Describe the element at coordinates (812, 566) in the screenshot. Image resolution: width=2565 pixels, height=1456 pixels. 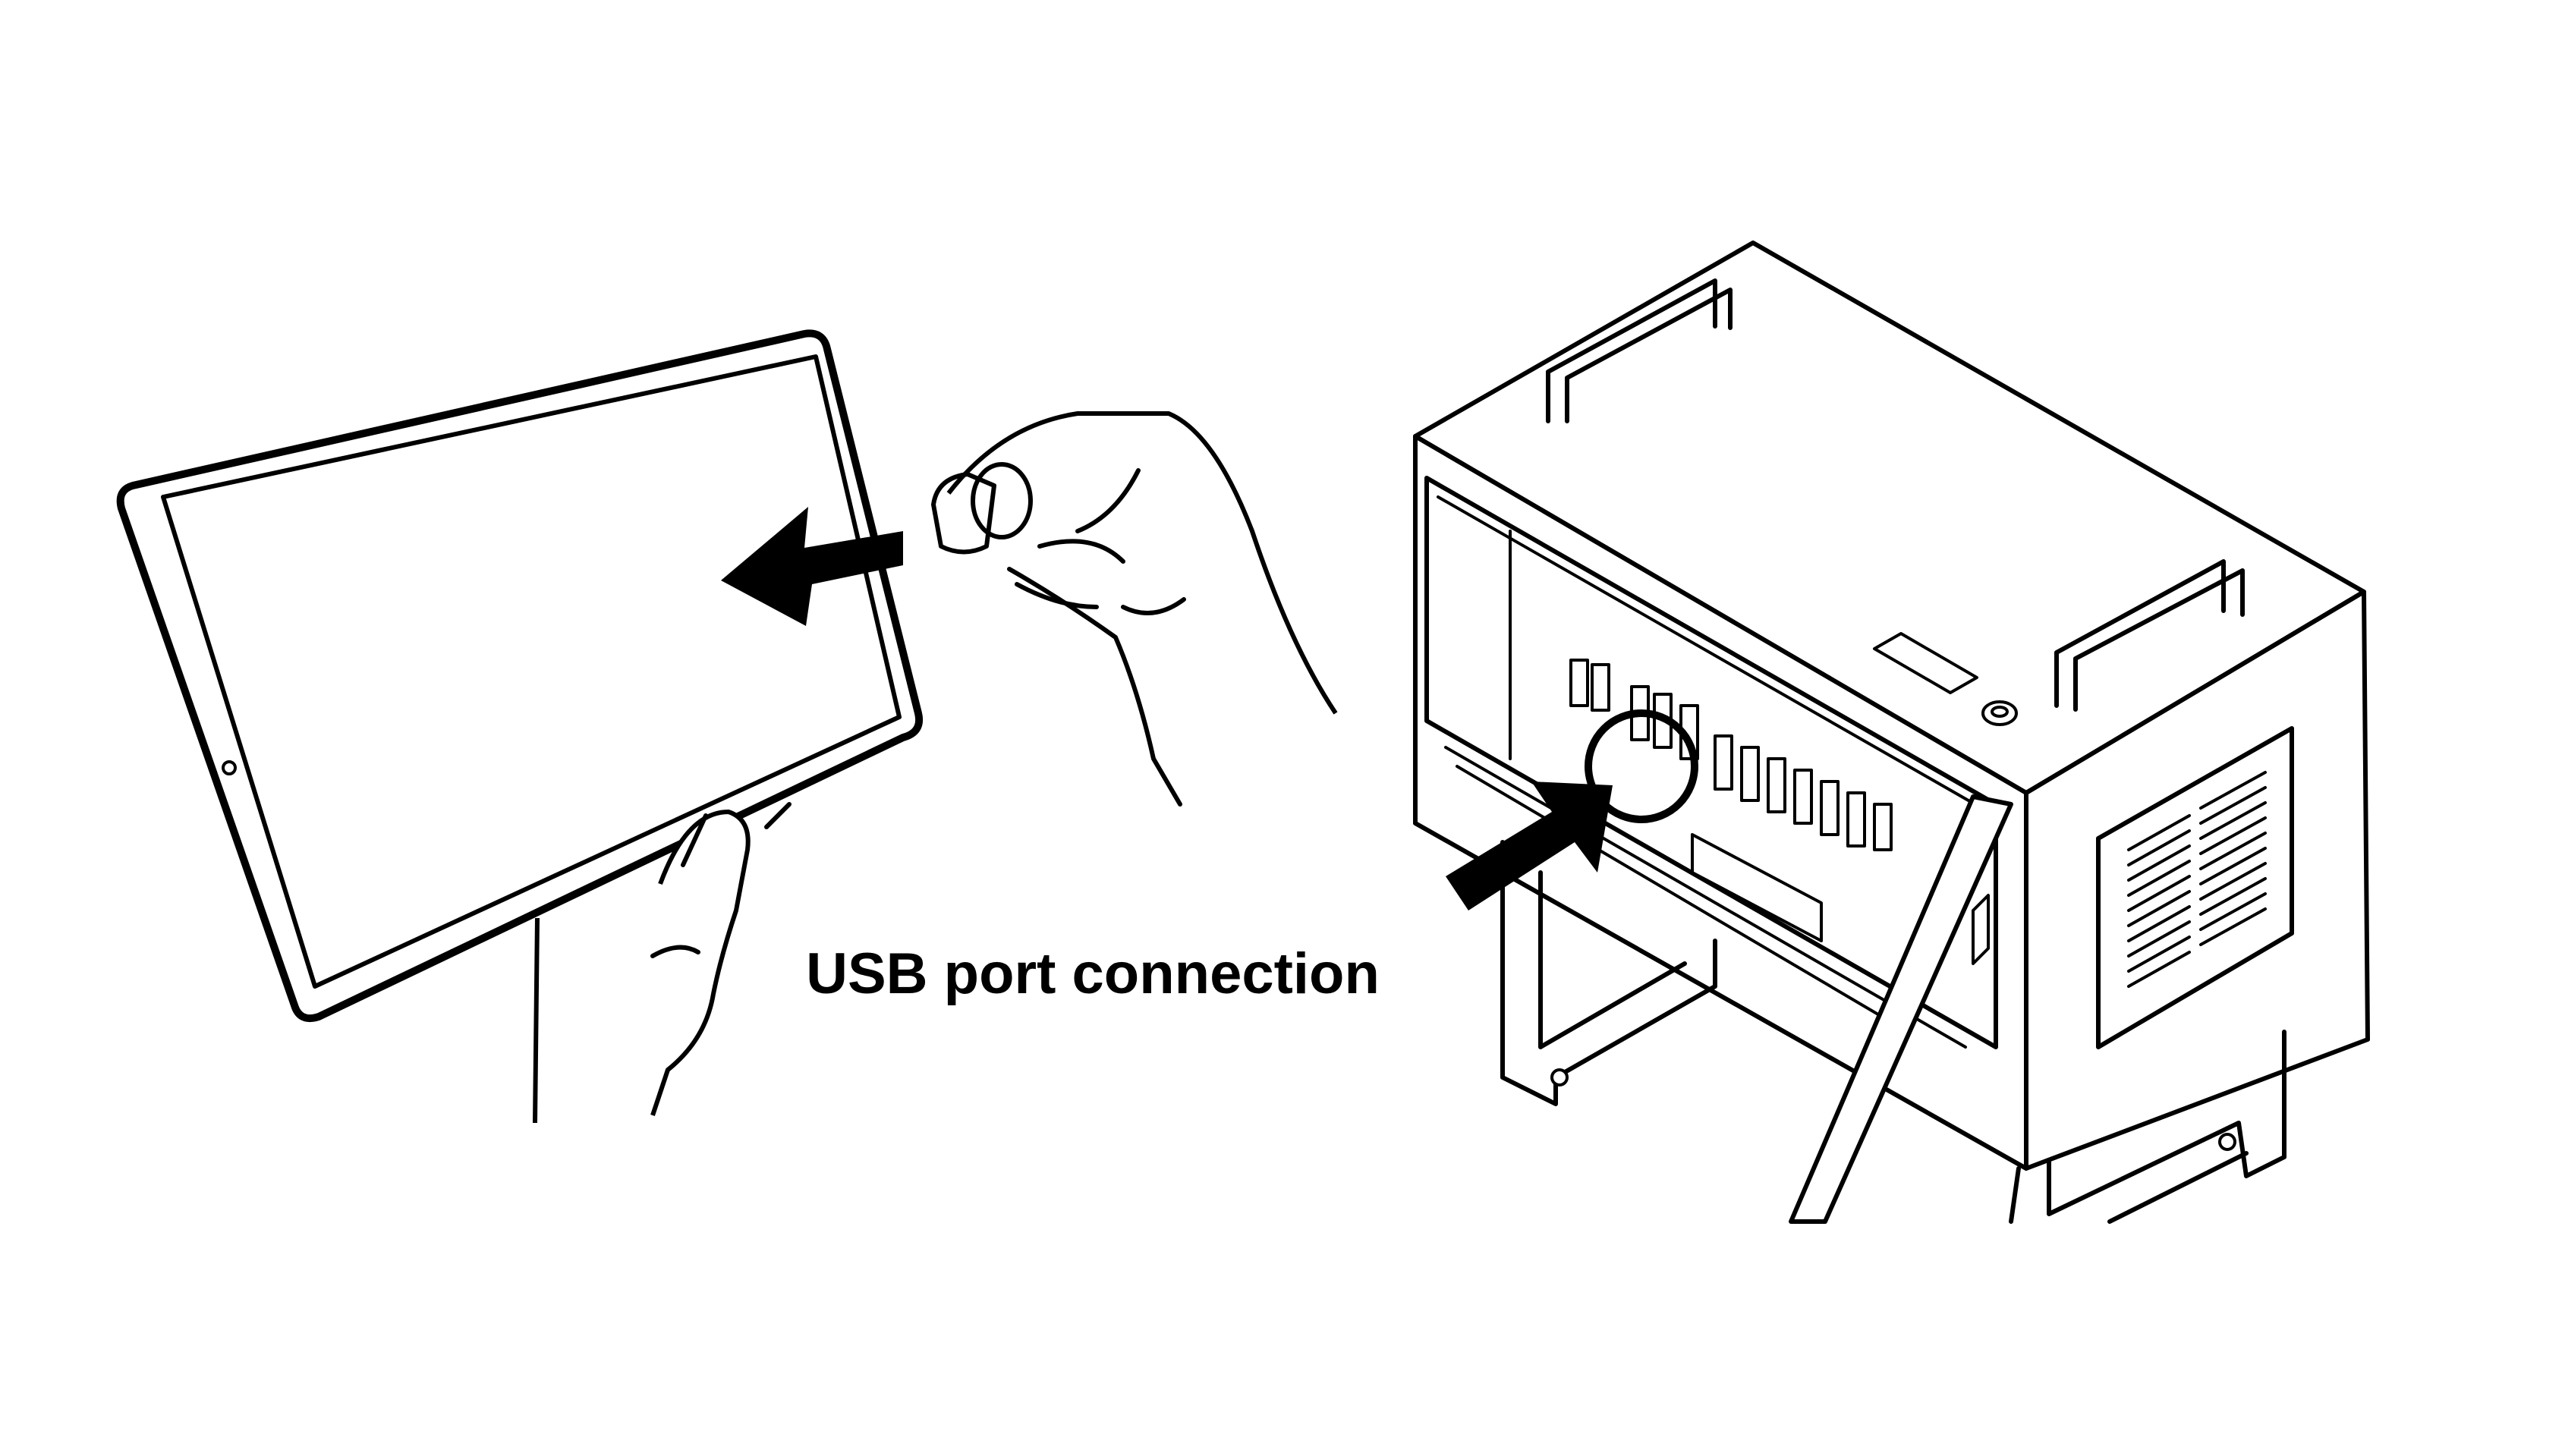
I see `arrow-left-icon` at that location.